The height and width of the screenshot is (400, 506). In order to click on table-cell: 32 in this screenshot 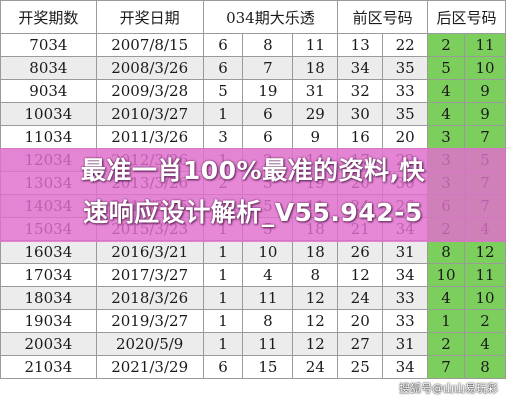, I will do `click(360, 91)`.